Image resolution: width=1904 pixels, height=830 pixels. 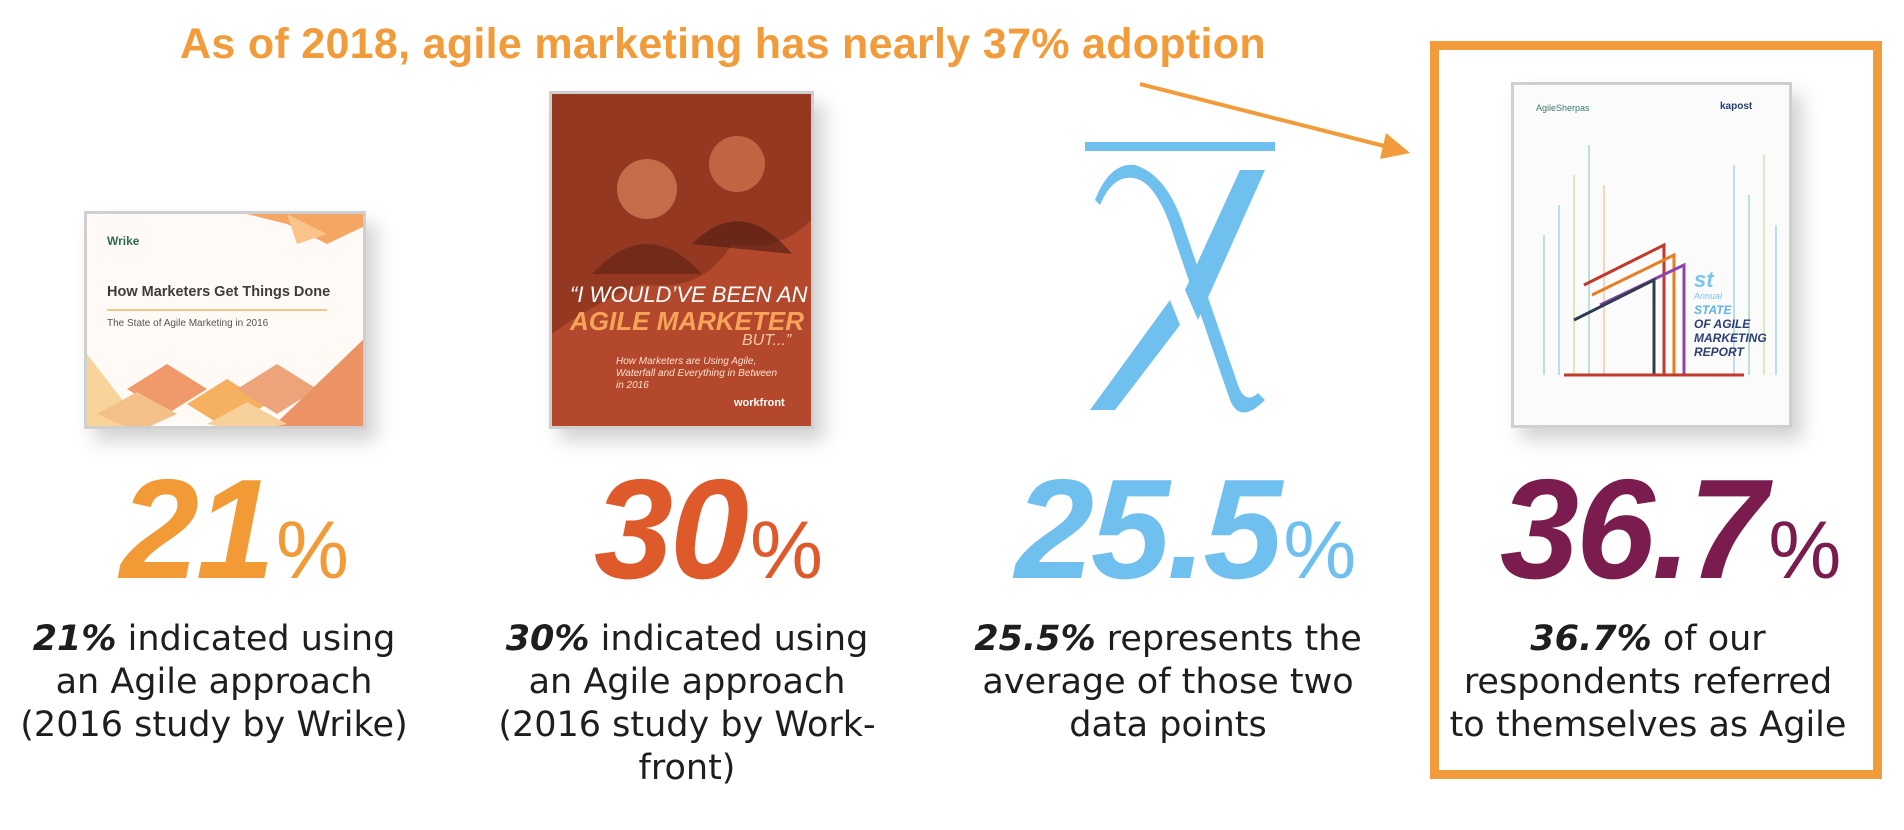 What do you see at coordinates (547, 639) in the screenshot?
I see `desc-bold: 30%` at bounding box center [547, 639].